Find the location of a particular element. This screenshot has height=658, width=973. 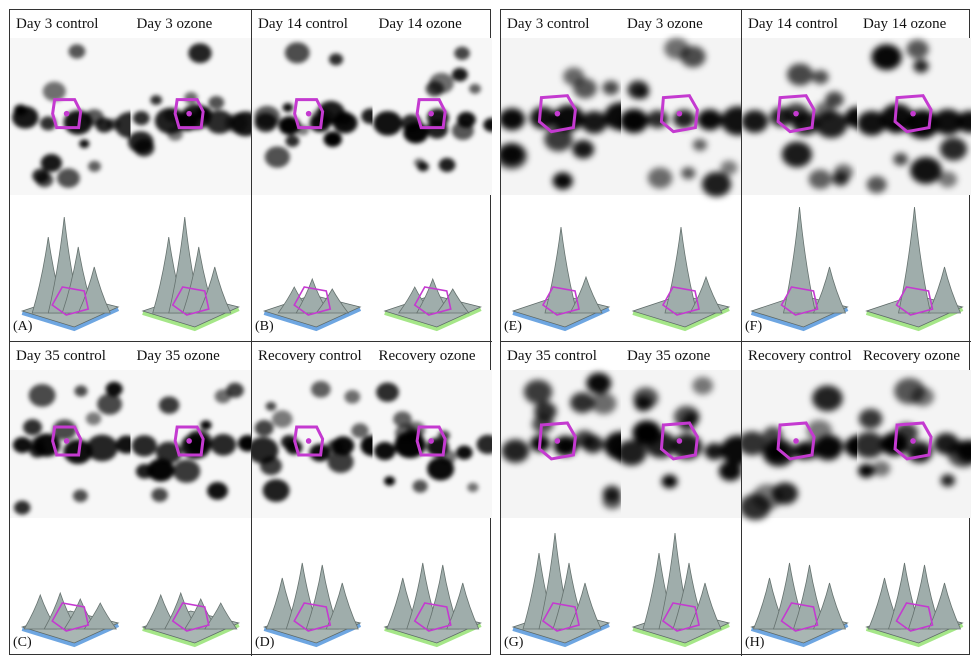

panel-g: Day 35 control Day 35 ozone (G) is located at coordinates (621, 498).